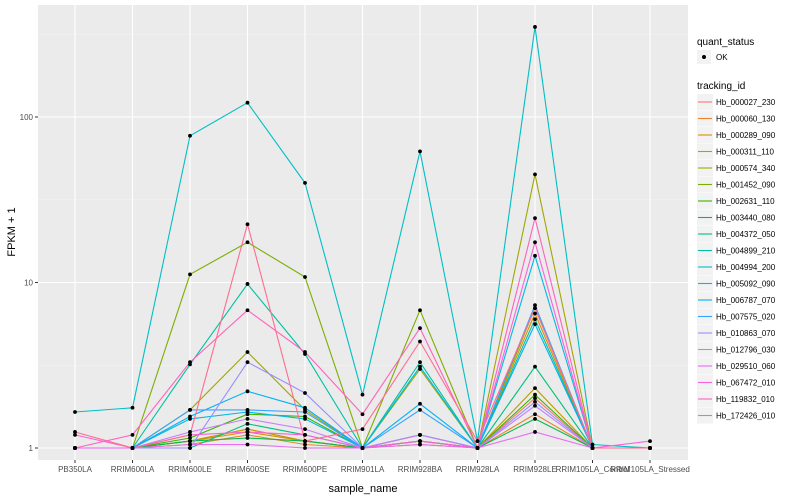  Describe the element at coordinates (704, 57) in the screenshot. I see `legend-point-icon` at that location.